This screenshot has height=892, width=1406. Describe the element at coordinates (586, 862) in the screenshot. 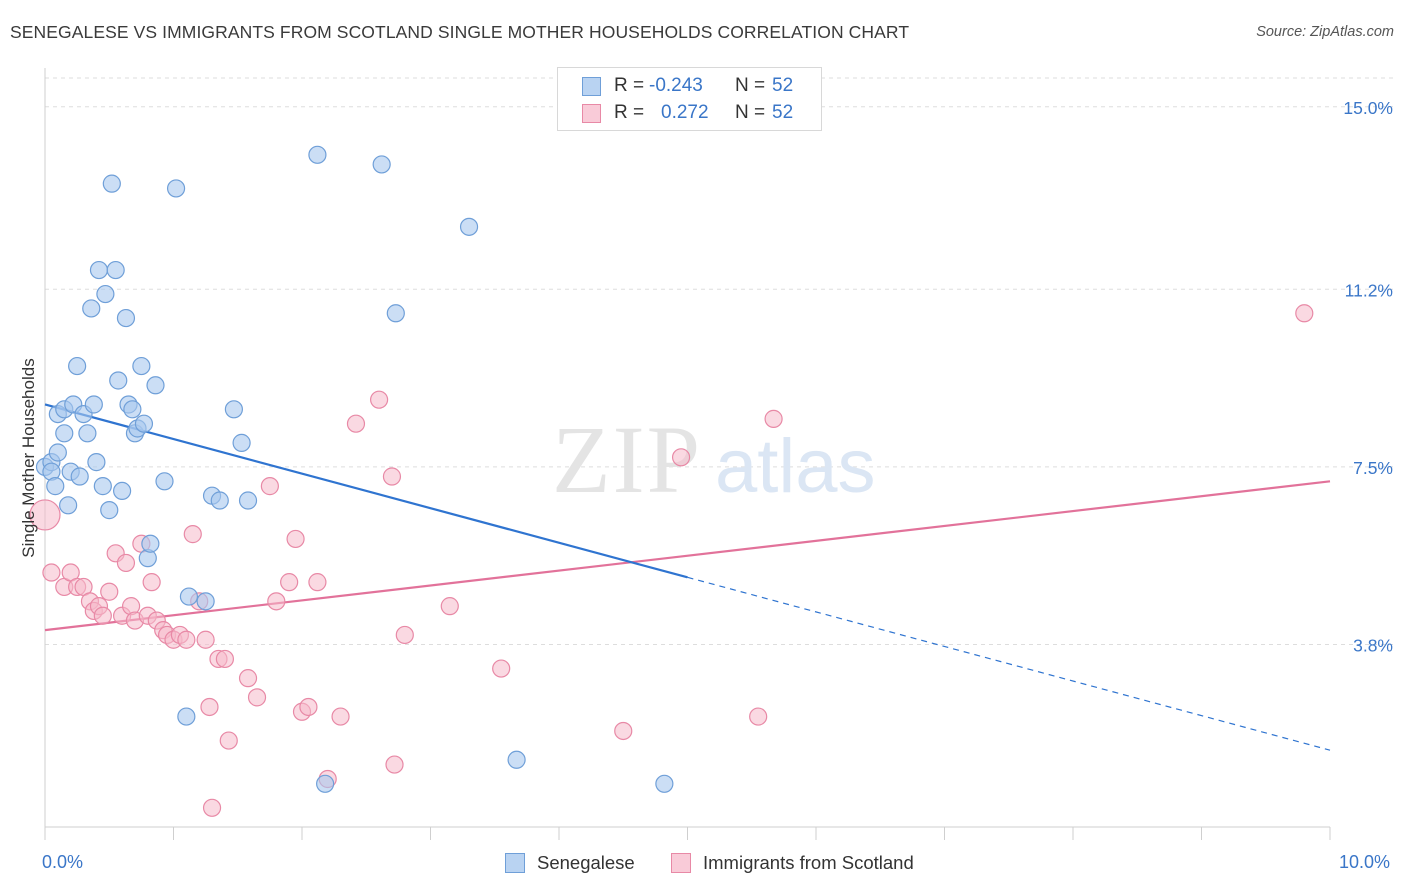

I see `legend-item-label: Senegalese` at that location.